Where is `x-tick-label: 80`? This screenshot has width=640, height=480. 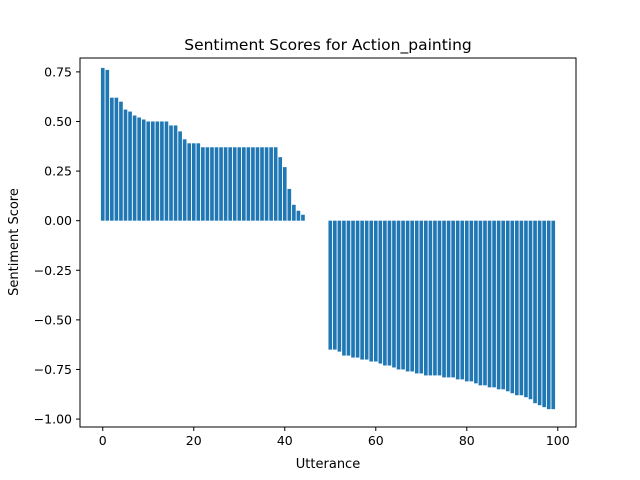 x-tick-label: 80 is located at coordinates (467, 440).